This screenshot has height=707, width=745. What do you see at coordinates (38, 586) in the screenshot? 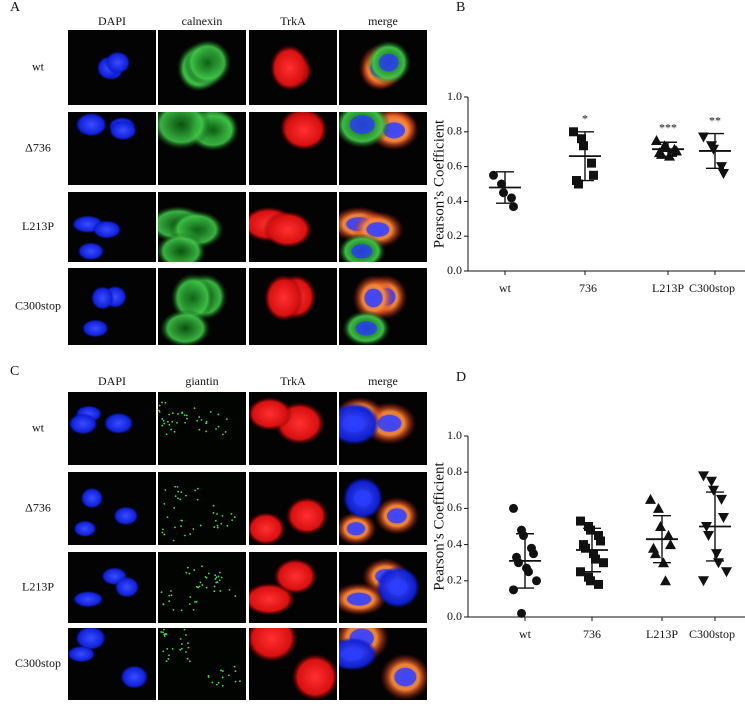
I see `row-label: L213P` at bounding box center [38, 586].